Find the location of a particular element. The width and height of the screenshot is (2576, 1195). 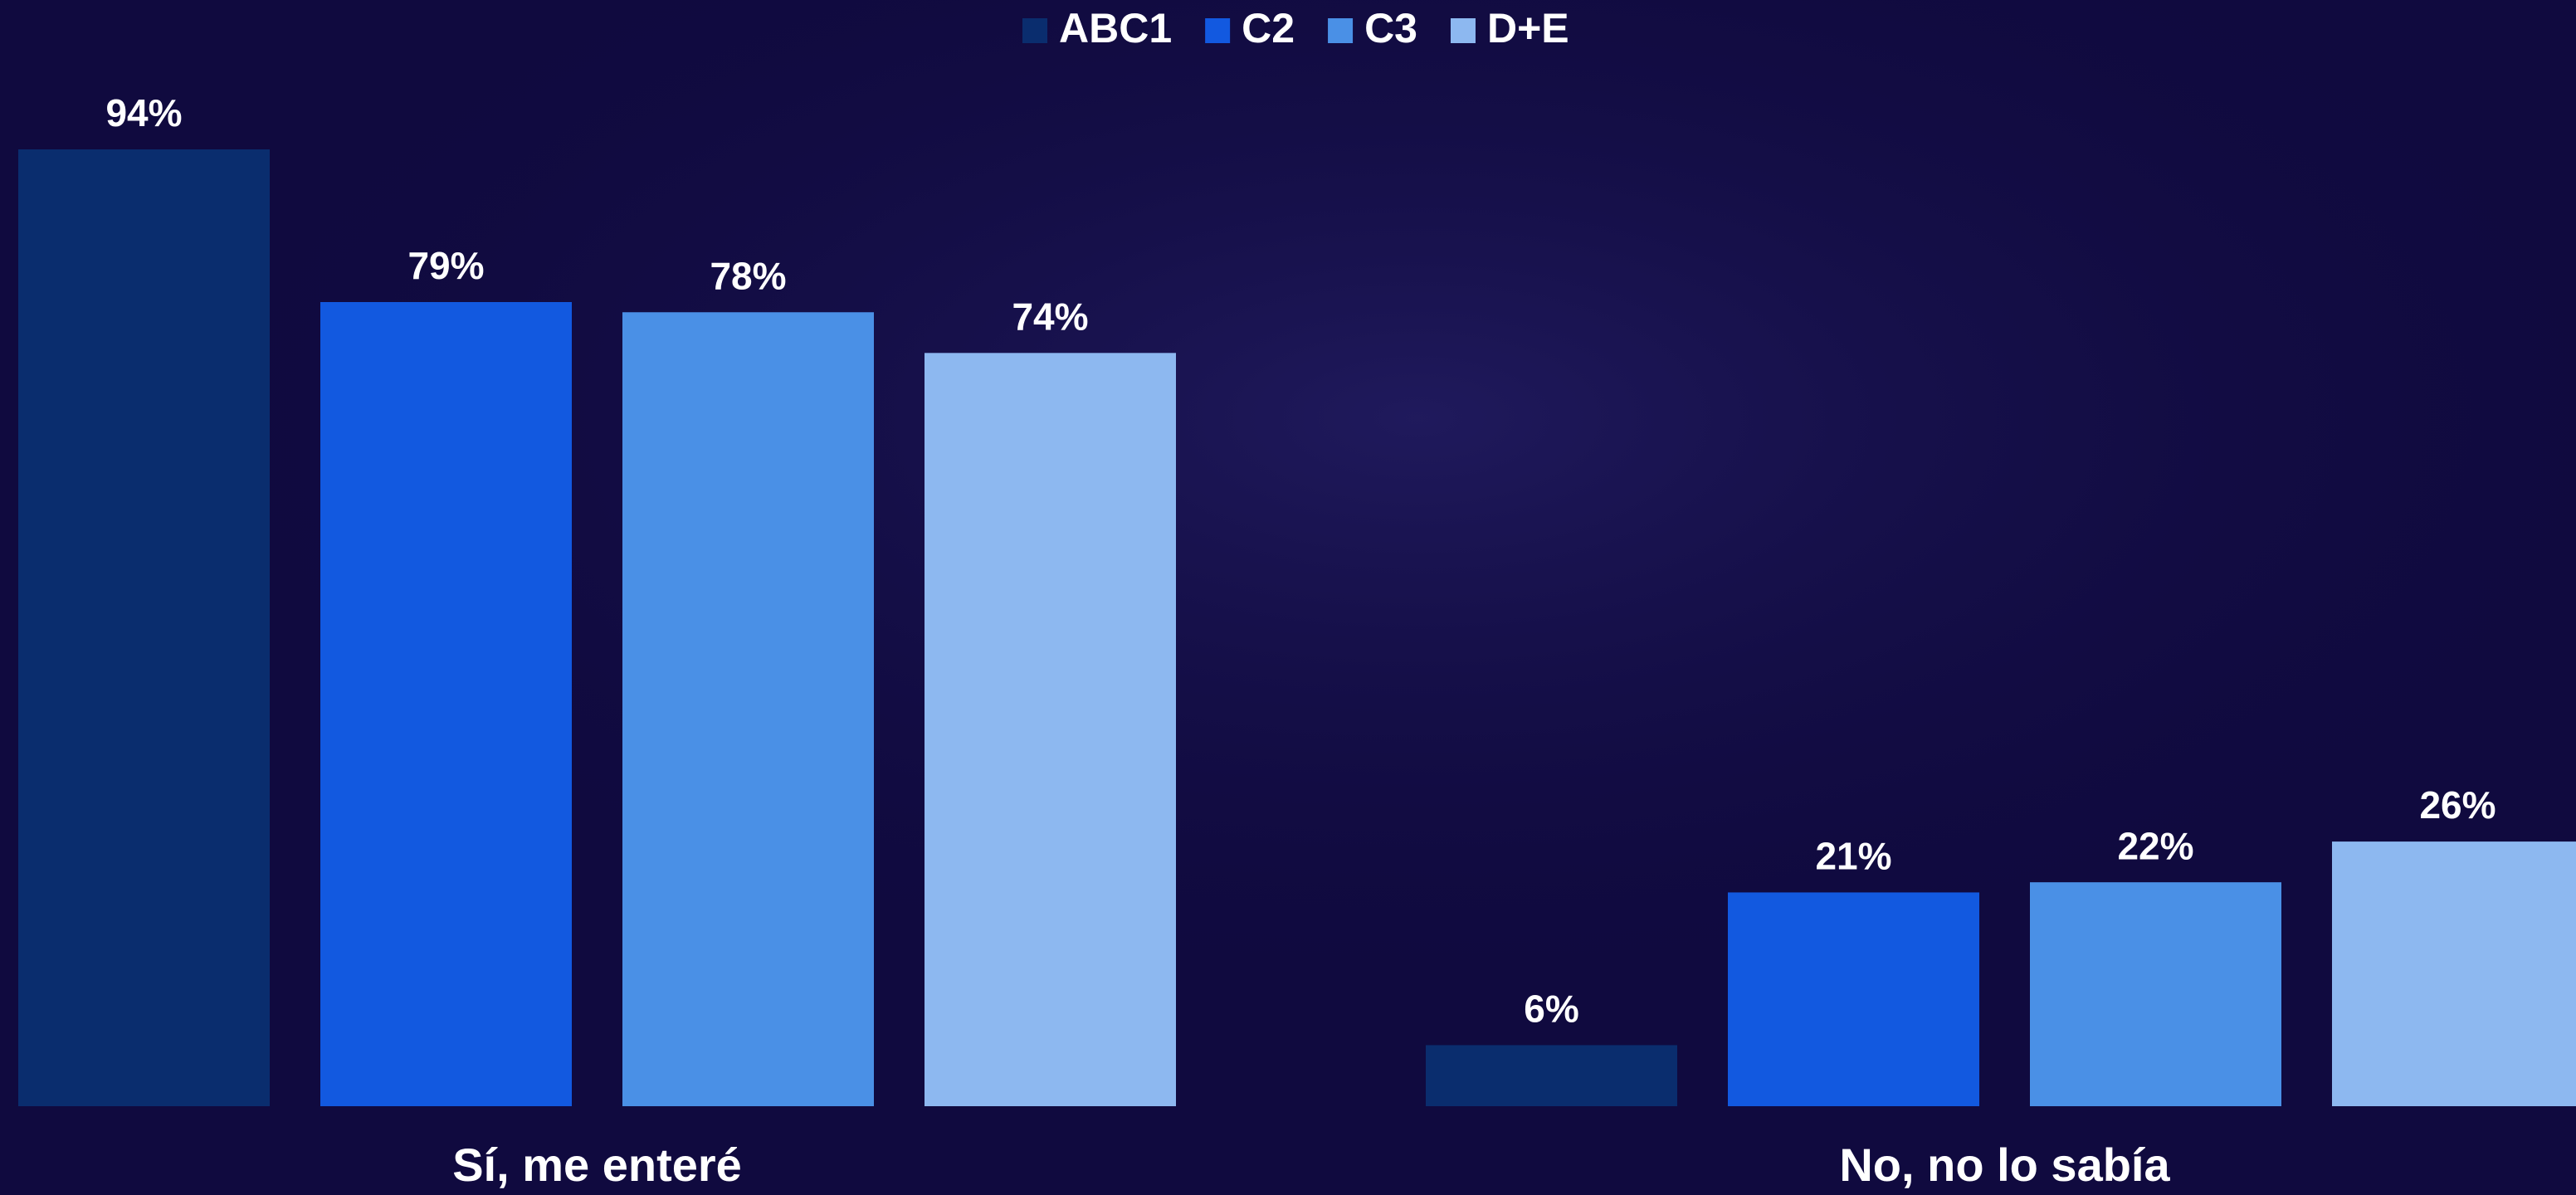

value-label: 22% is located at coordinates (2155, 845).